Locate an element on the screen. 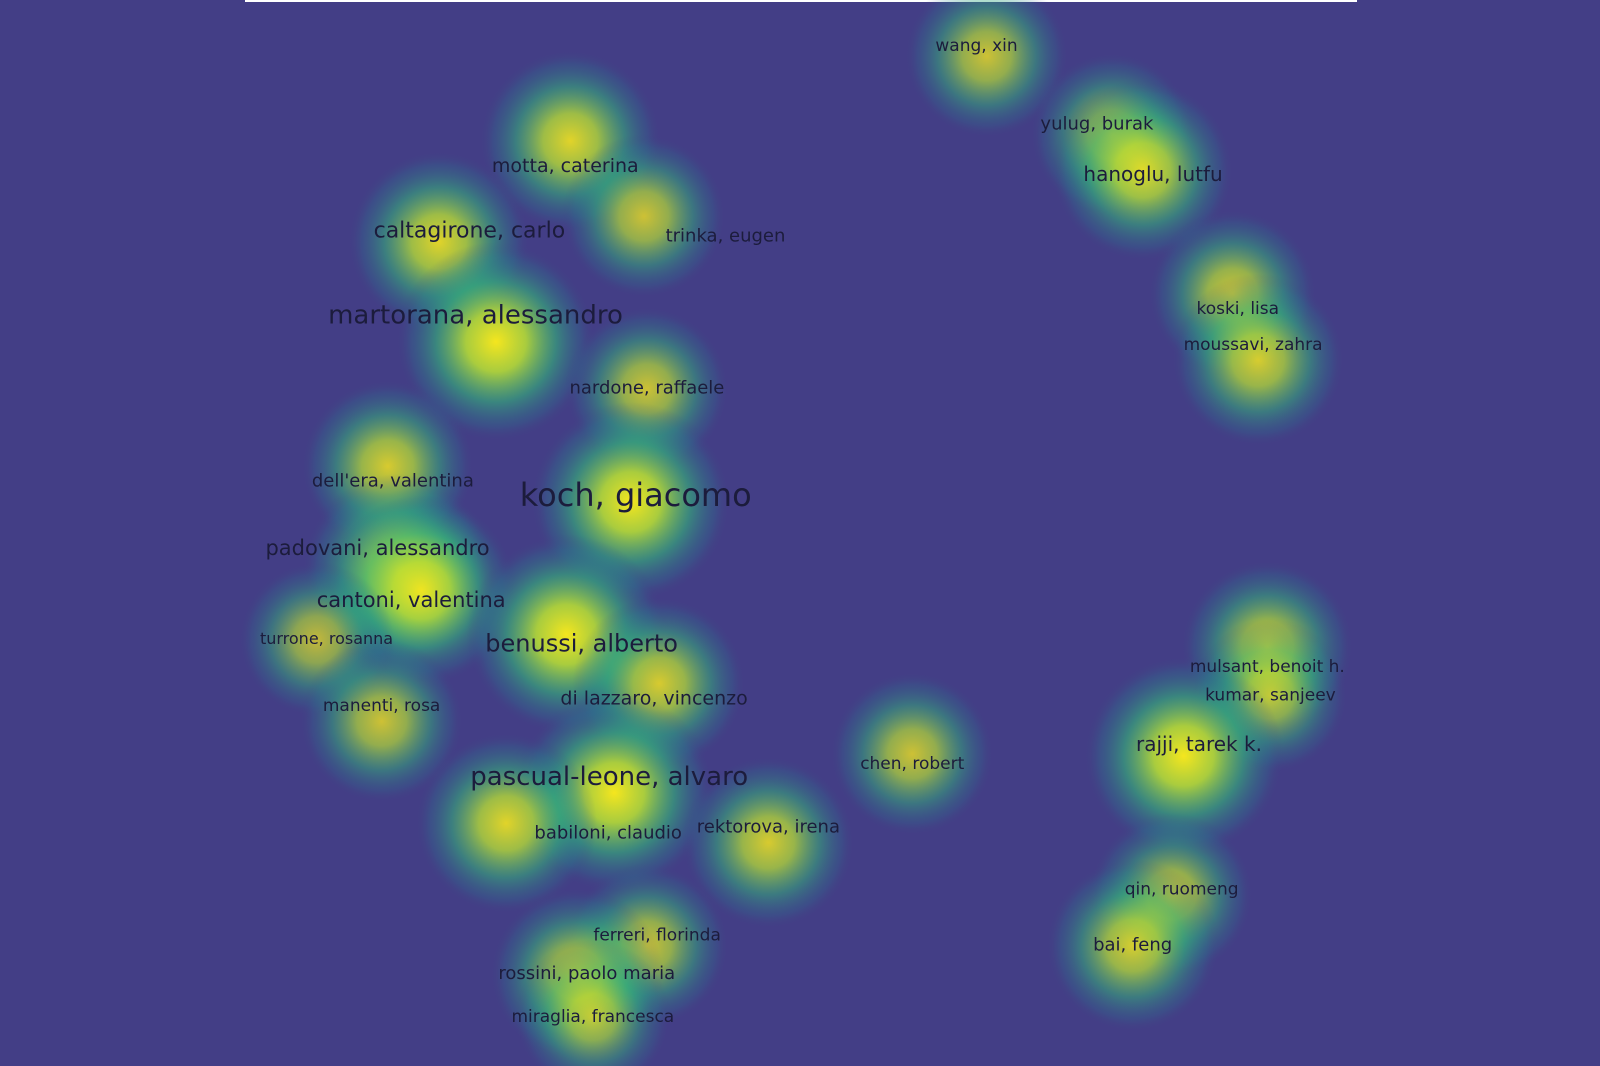 The image size is (1600, 1066). node-label: dell'era, valentina is located at coordinates (393, 480).